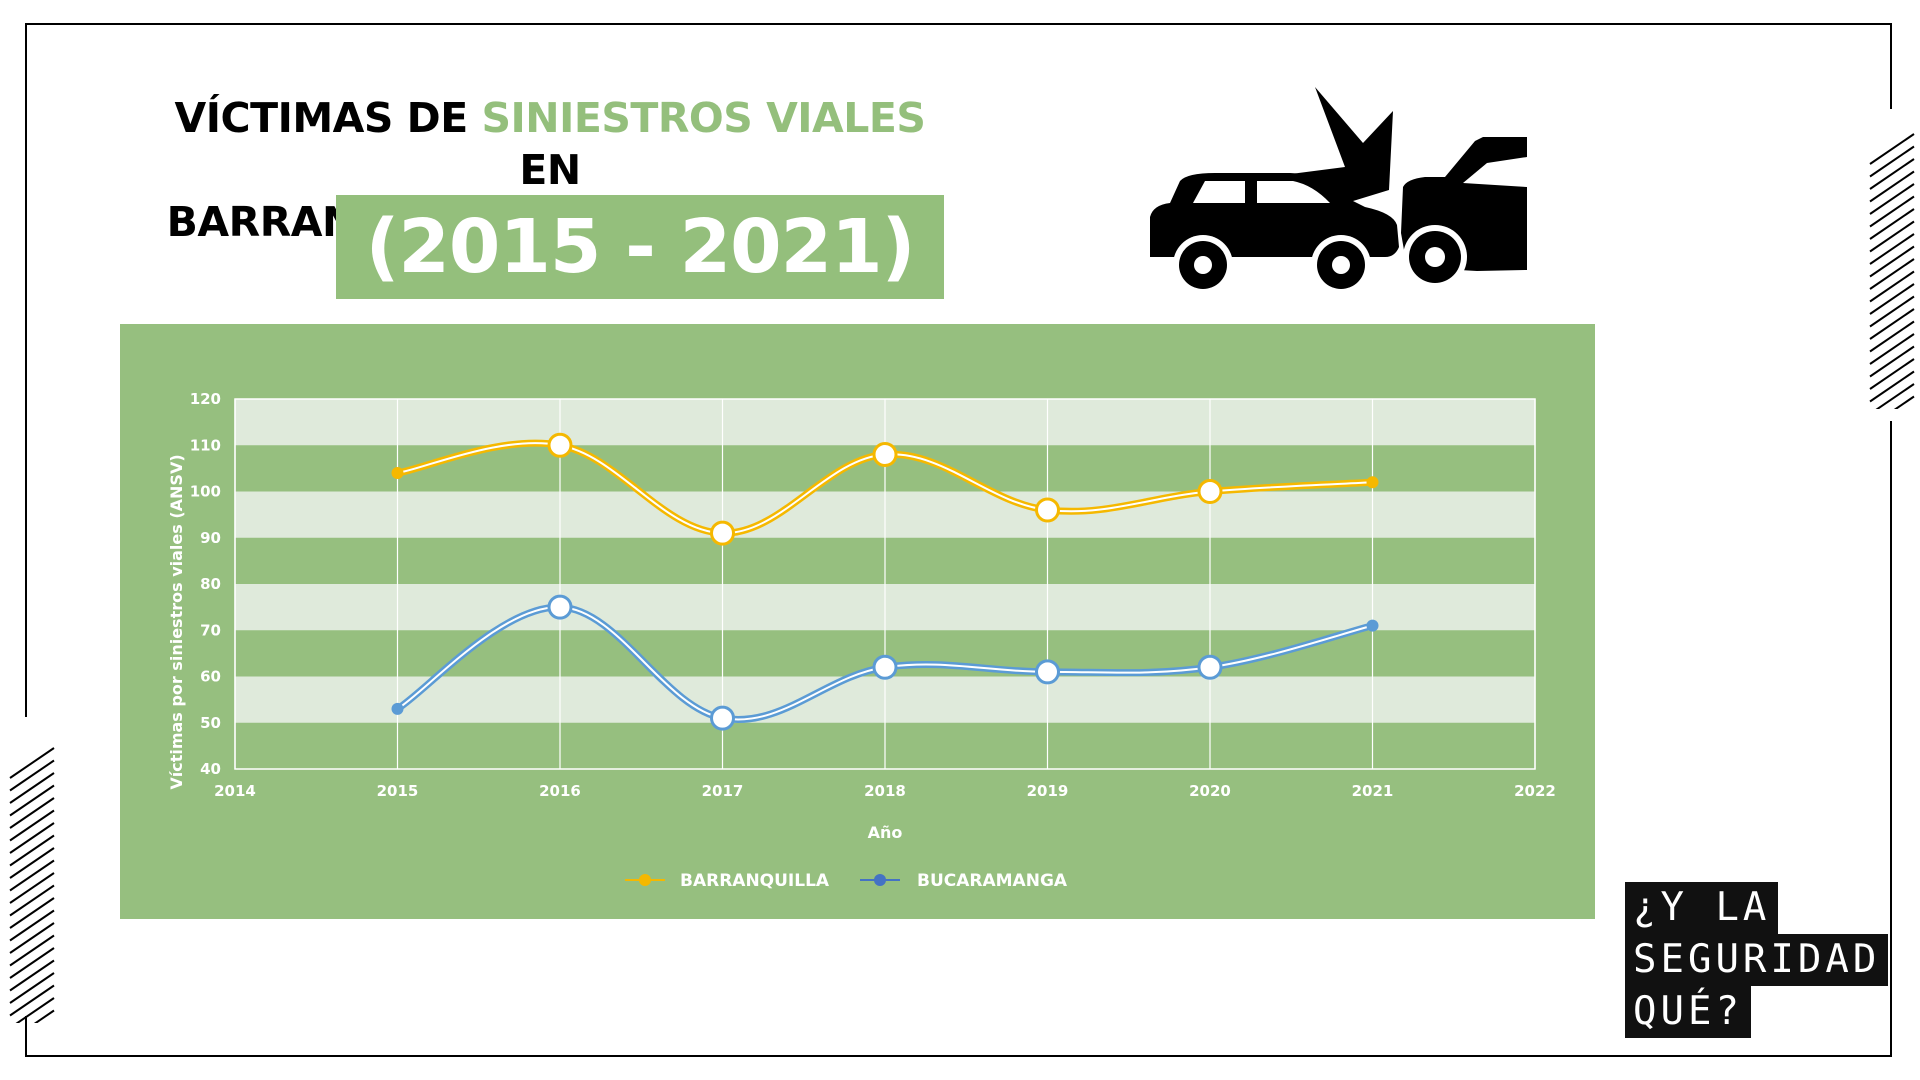 This screenshot has height=1080, width=1920. Describe the element at coordinates (992, 881) in the screenshot. I see `legend-label-bucaramanga: BUCARAMANGA` at that location.